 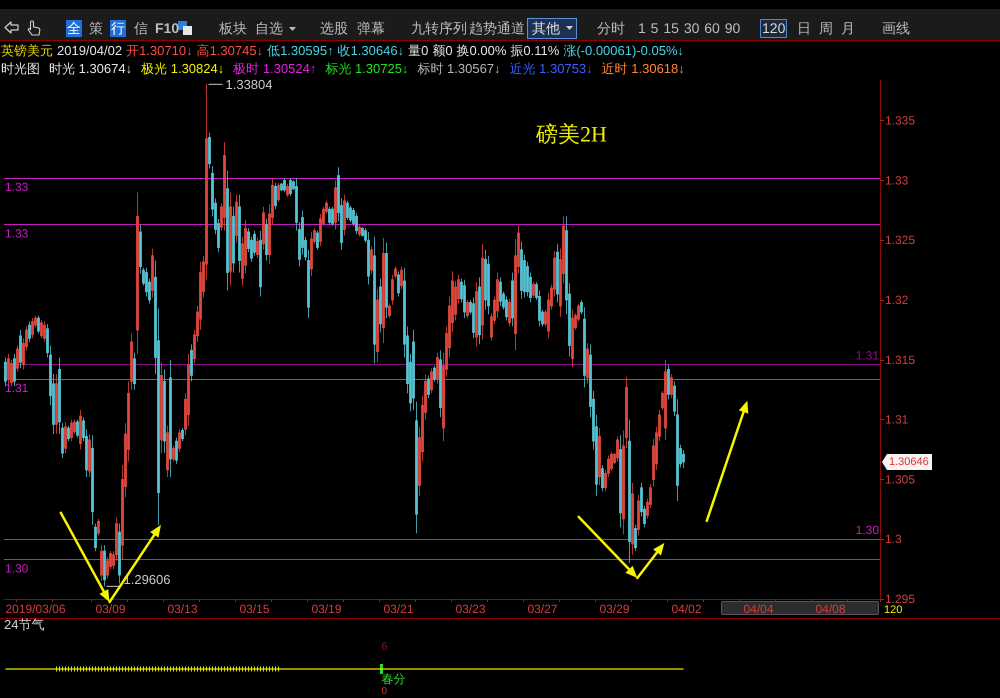 I want to click on x-tick-label: 03/29, so click(x=614, y=609).